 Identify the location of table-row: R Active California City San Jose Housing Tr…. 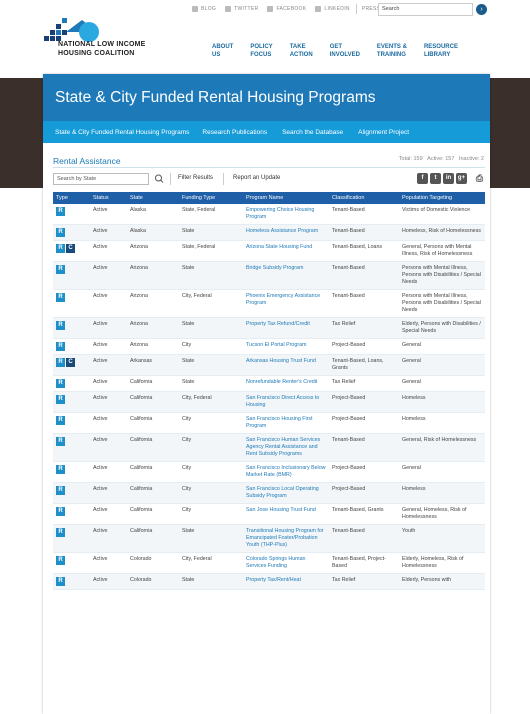
(269, 514).